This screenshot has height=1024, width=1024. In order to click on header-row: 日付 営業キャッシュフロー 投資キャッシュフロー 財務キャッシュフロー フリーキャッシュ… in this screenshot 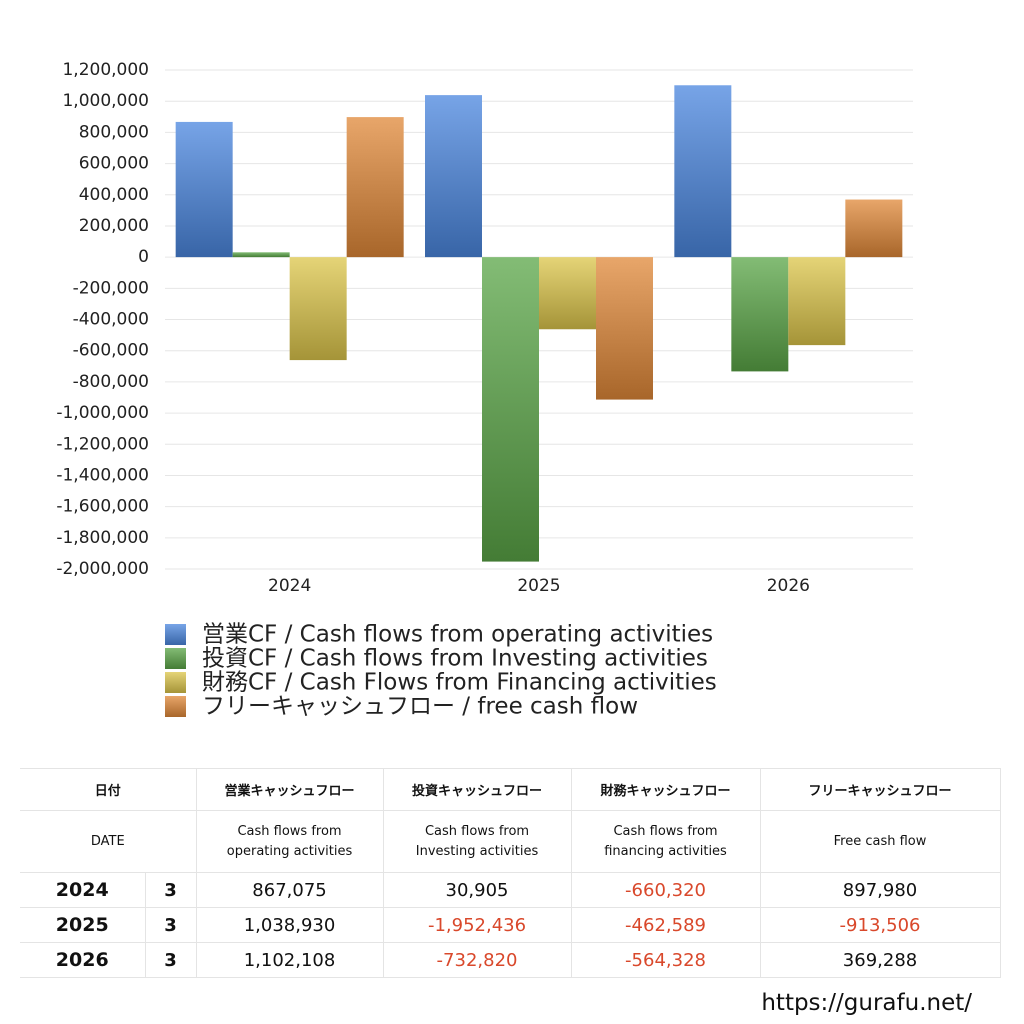, I will do `click(510, 789)`.